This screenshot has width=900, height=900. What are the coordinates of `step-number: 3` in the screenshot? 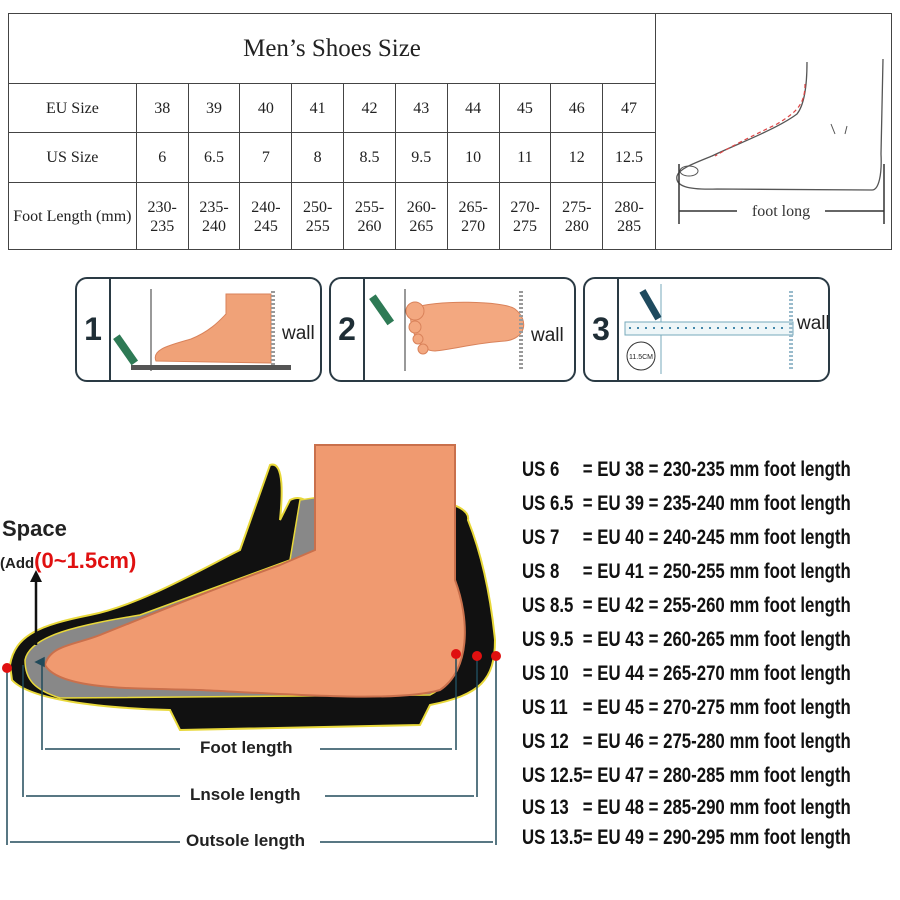 It's located at (602, 329).